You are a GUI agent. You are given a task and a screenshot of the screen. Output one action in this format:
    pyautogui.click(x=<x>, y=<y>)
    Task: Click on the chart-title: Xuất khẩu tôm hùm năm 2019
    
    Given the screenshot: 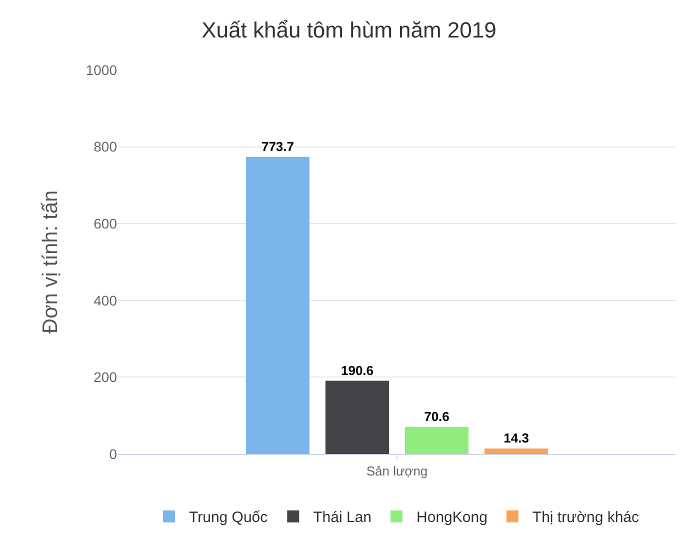 What is the action you would take?
    pyautogui.click(x=349, y=29)
    